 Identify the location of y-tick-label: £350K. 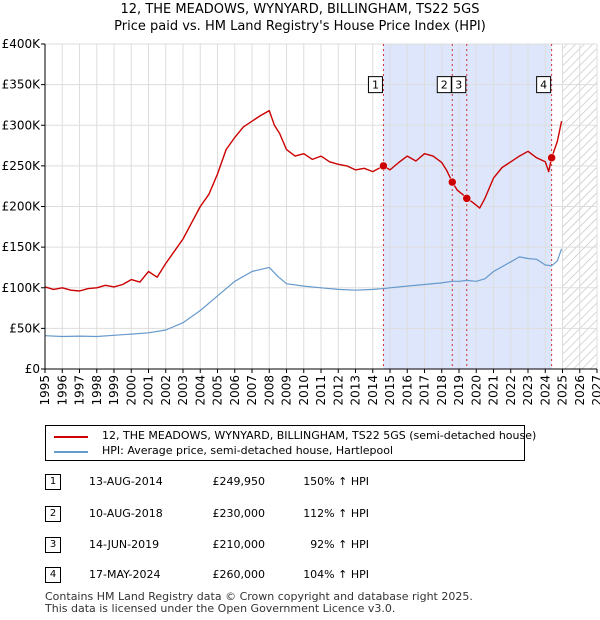
(22, 85).